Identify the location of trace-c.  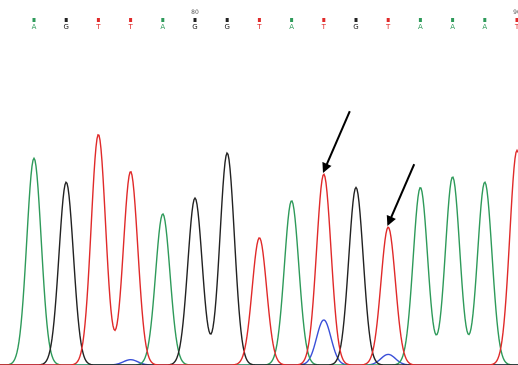
(259, 342).